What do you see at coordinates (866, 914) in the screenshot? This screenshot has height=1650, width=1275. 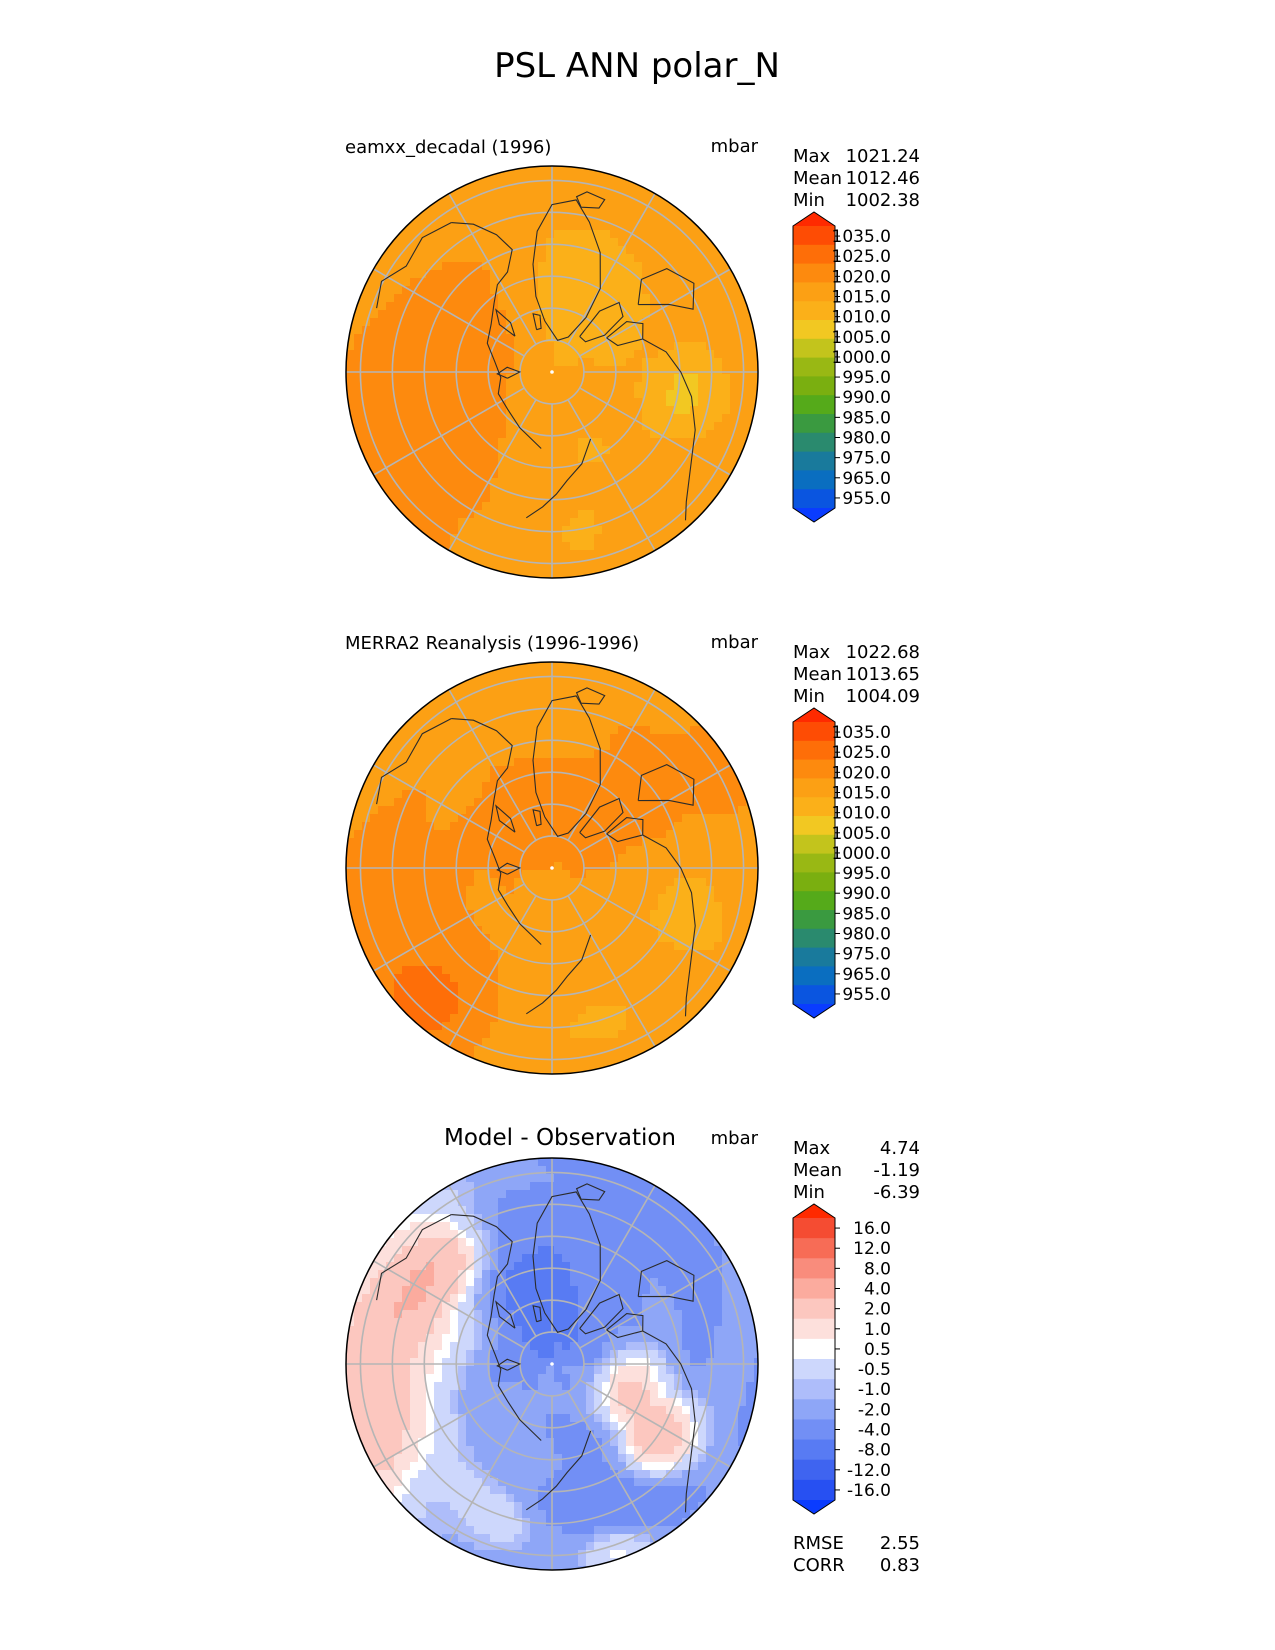 I see `colorbar-tick-label: 985.0` at bounding box center [866, 914].